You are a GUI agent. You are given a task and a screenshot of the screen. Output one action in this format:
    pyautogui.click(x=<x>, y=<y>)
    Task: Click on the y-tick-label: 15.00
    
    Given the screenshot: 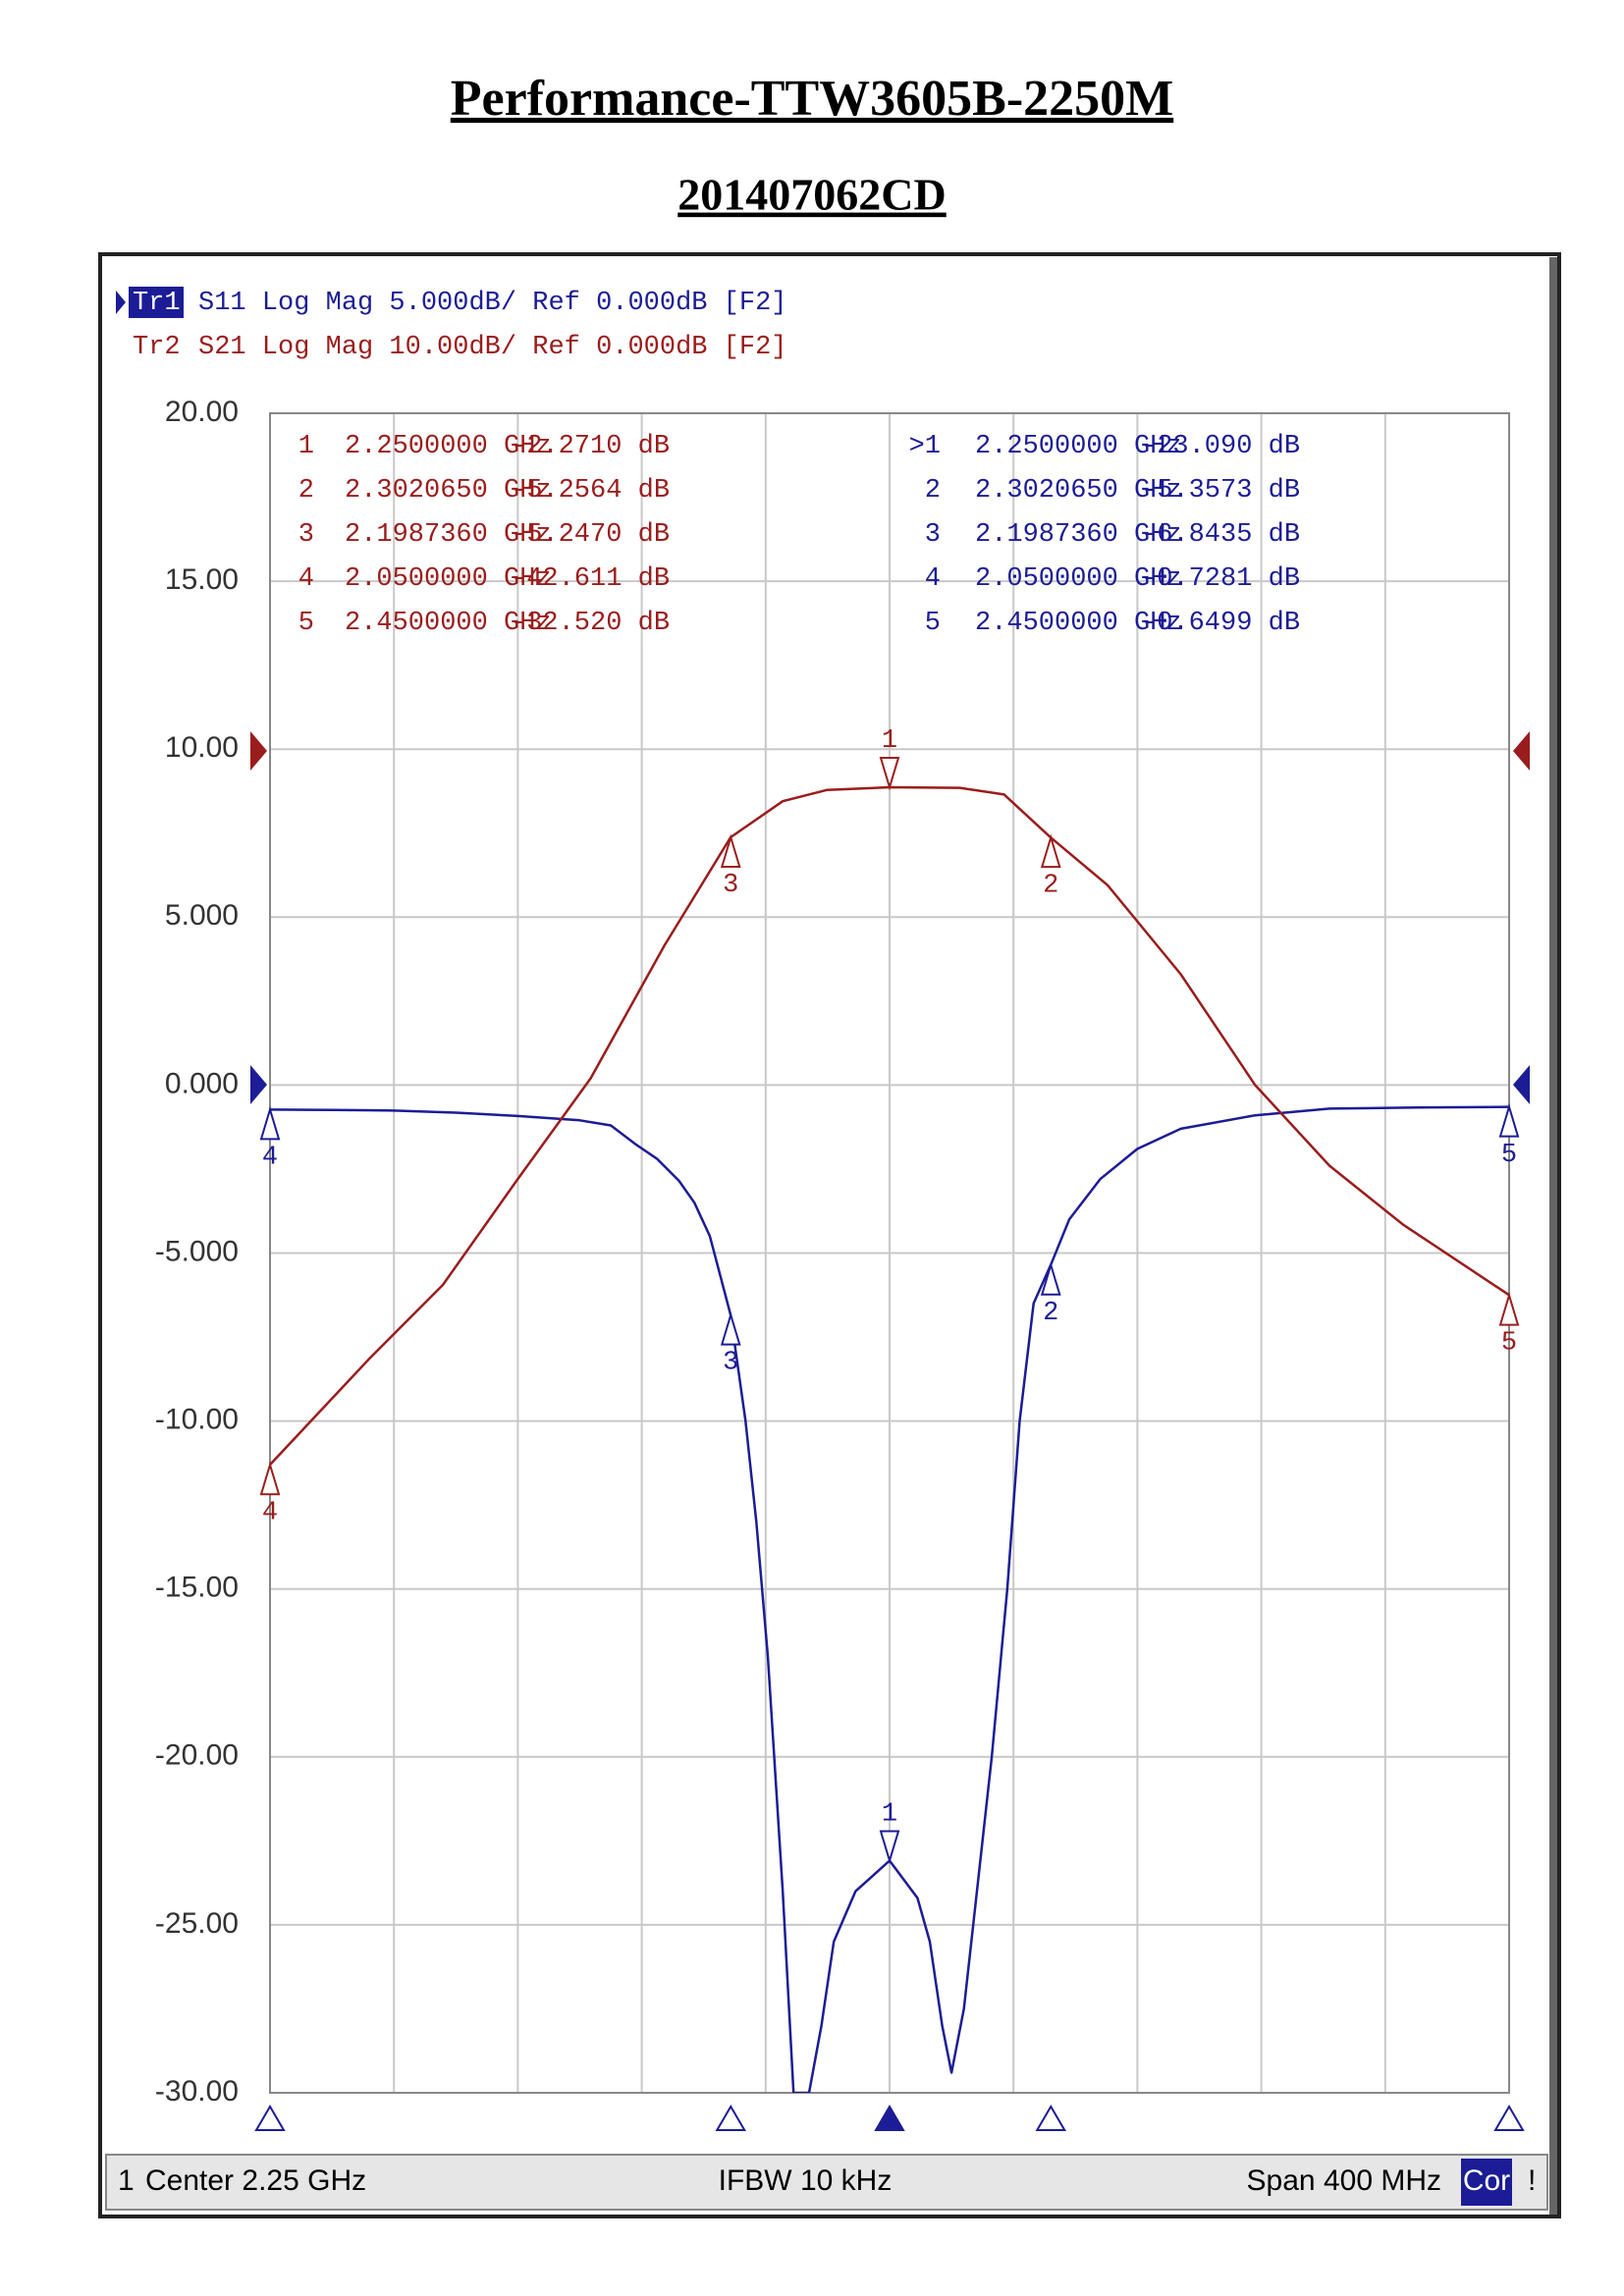 What is the action you would take?
    pyautogui.click(x=202, y=580)
    